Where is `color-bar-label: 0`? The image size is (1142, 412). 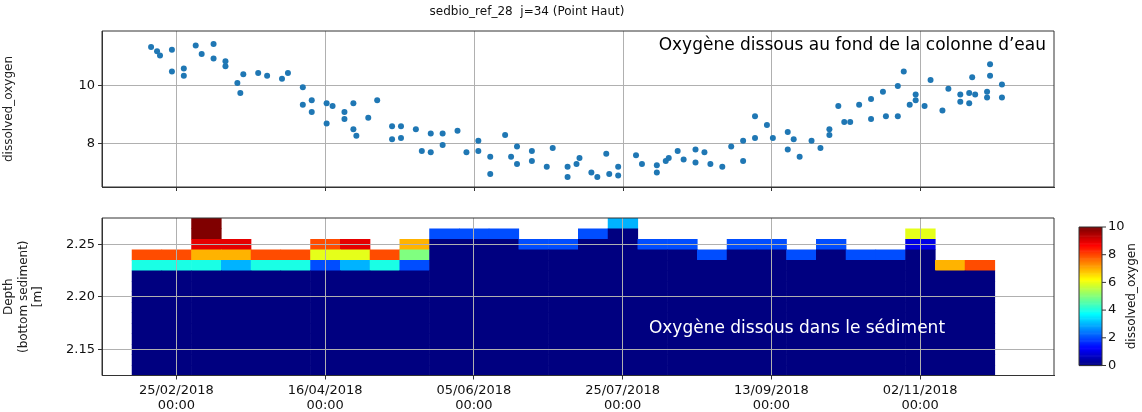
color-bar-label: 0 is located at coordinates (1112, 364).